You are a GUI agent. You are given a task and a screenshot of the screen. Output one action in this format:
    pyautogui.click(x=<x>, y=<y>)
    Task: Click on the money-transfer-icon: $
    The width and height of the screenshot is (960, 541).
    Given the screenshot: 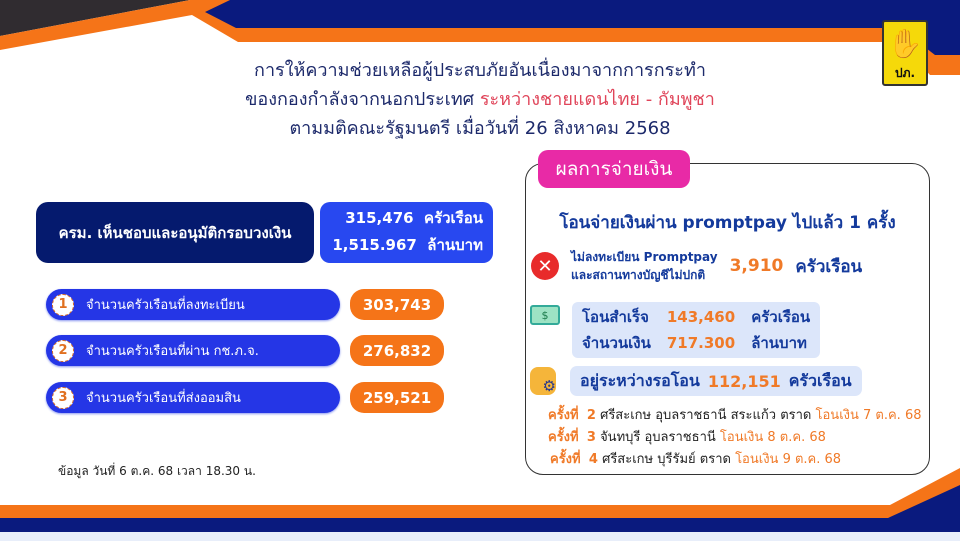 What is the action you would take?
    pyautogui.click(x=545, y=315)
    